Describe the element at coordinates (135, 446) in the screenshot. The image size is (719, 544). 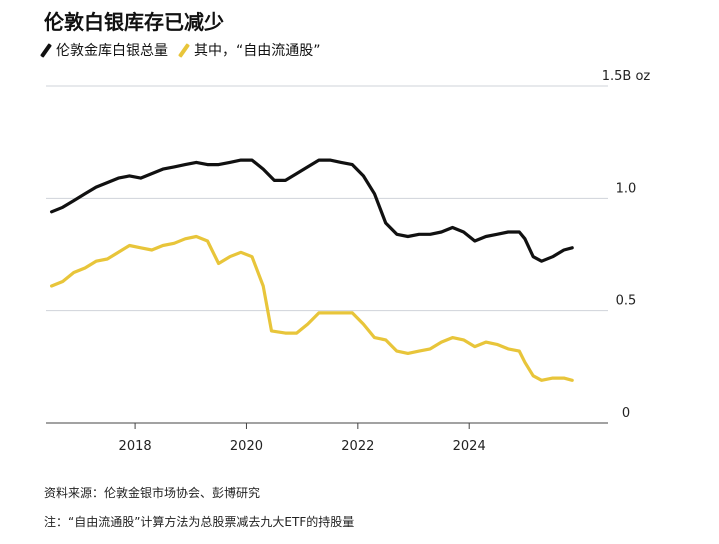
I see `x-tick-label: 2018` at that location.